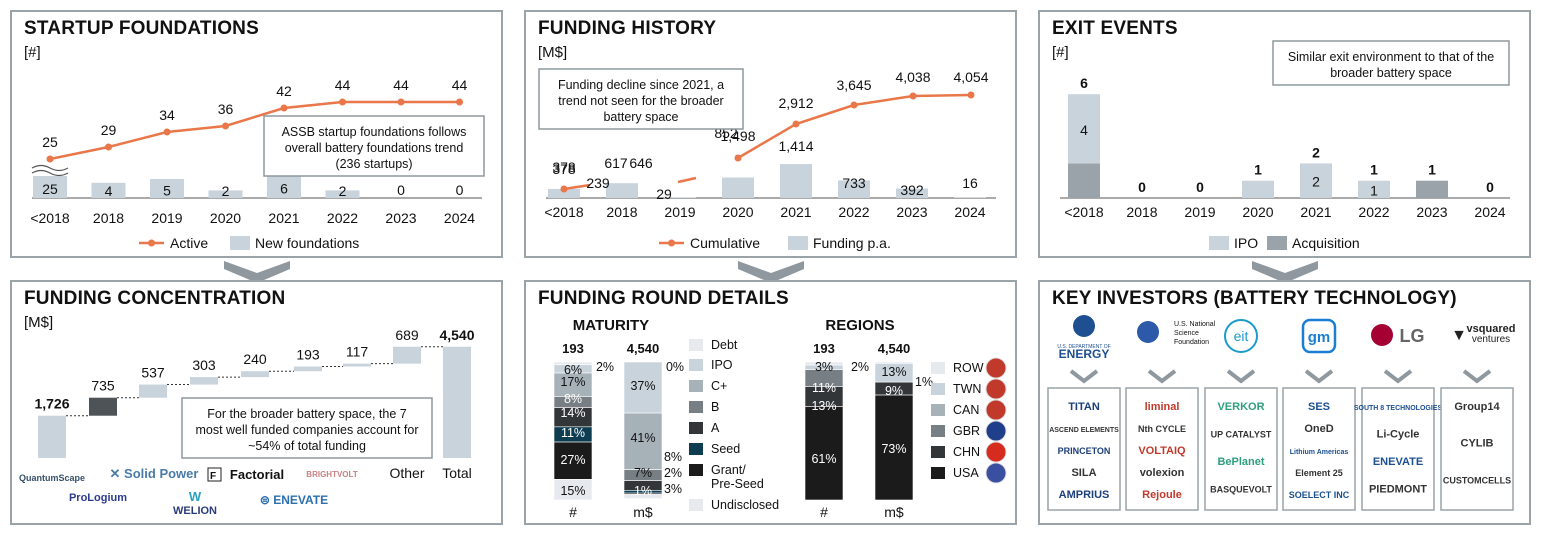 This screenshot has height=537, width=1547. I want to click on legend-label: New foundations, so click(307, 243).